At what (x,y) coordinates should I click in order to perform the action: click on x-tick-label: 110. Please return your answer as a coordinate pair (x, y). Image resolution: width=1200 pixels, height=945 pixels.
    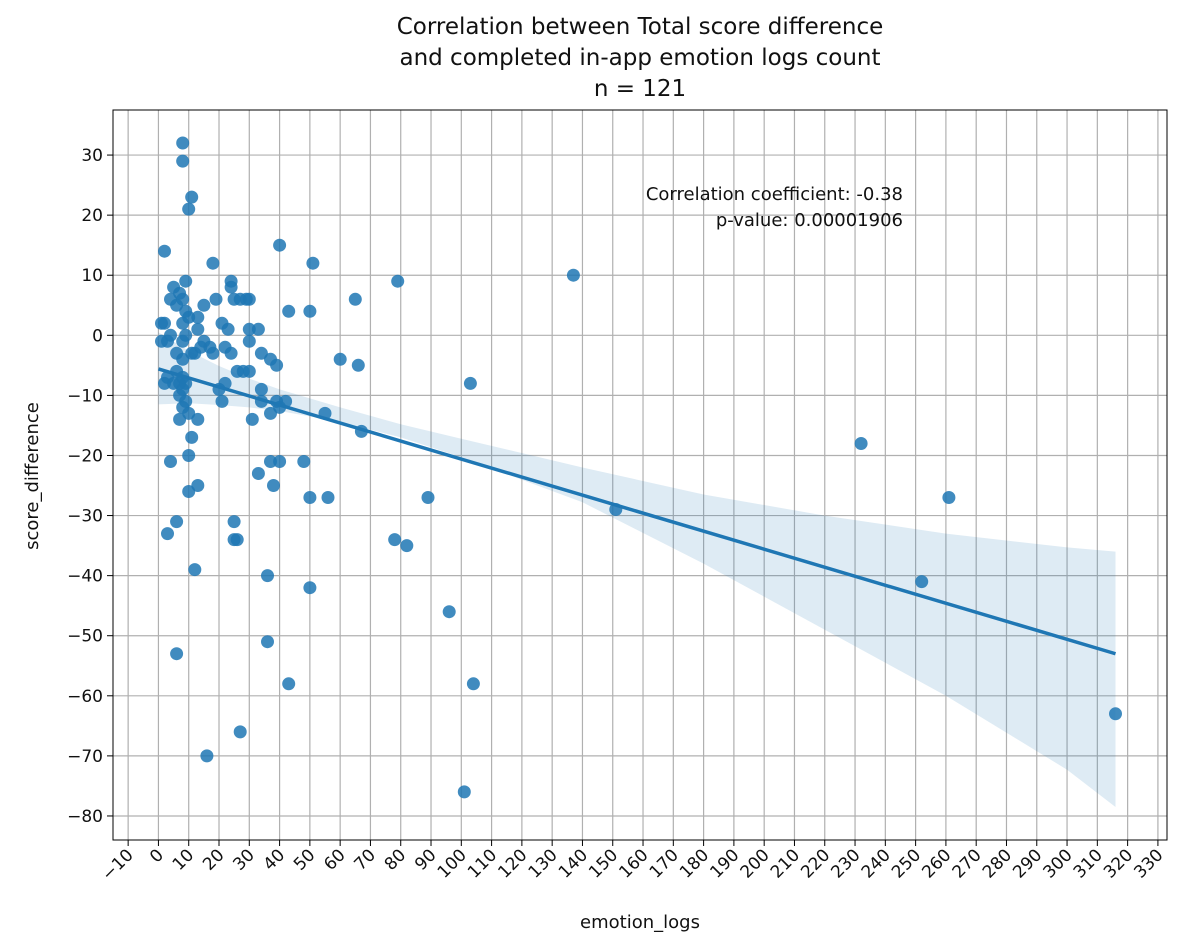
    Looking at the image, I should click on (482, 863).